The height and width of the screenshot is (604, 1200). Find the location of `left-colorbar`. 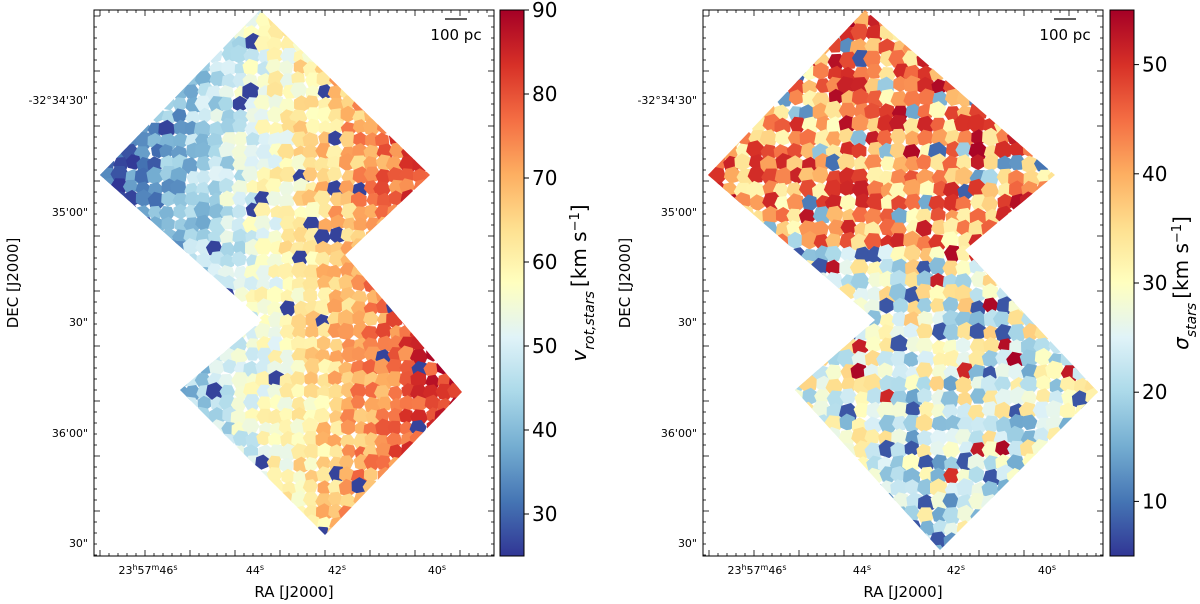

left-colorbar is located at coordinates (512, 283).